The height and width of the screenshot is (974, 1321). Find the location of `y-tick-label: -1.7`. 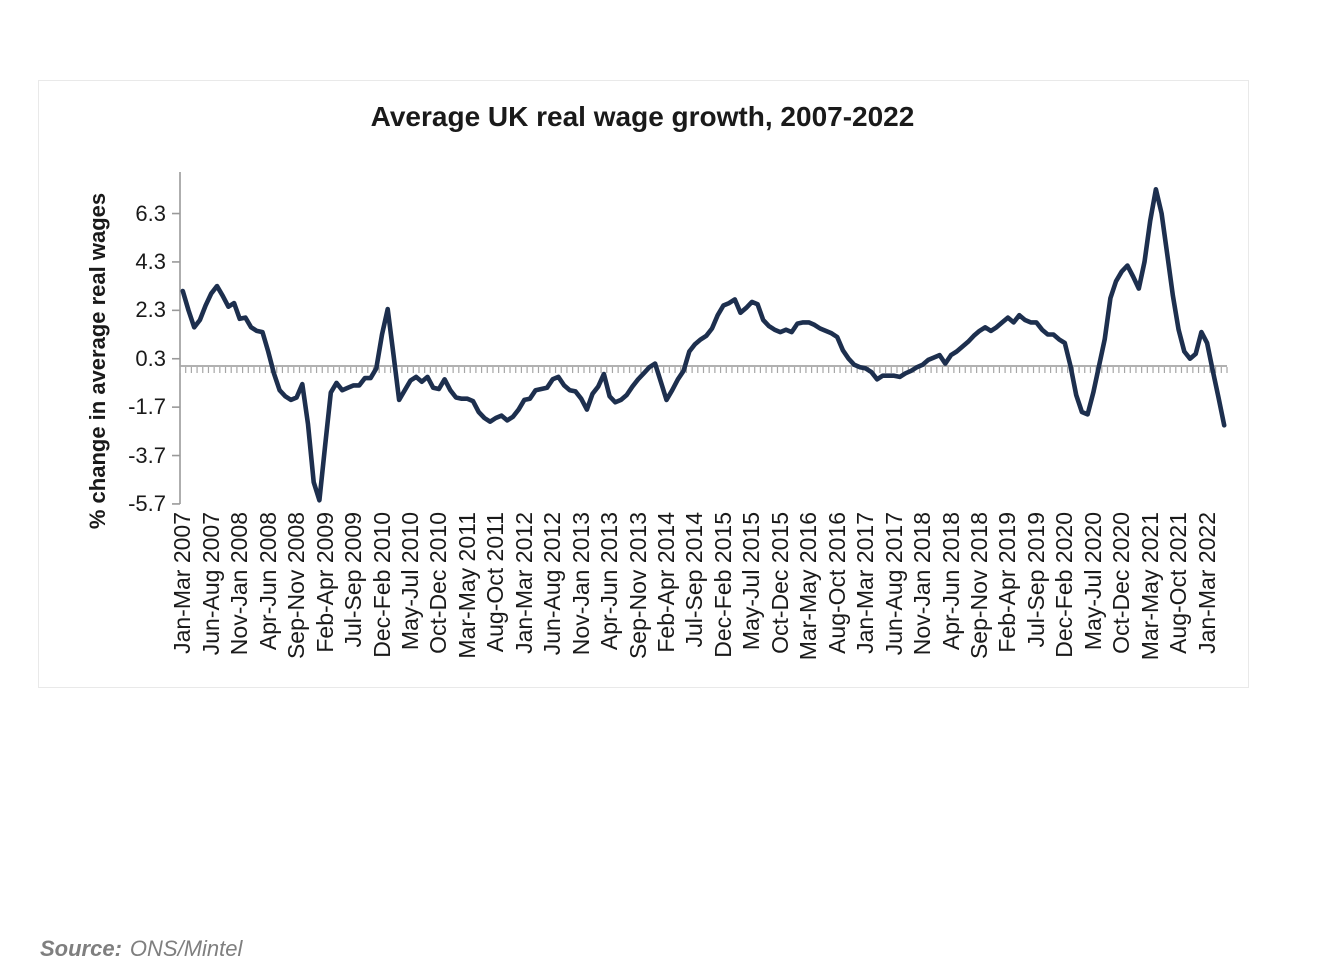

y-tick-label: -1.7 is located at coordinates (147, 407).